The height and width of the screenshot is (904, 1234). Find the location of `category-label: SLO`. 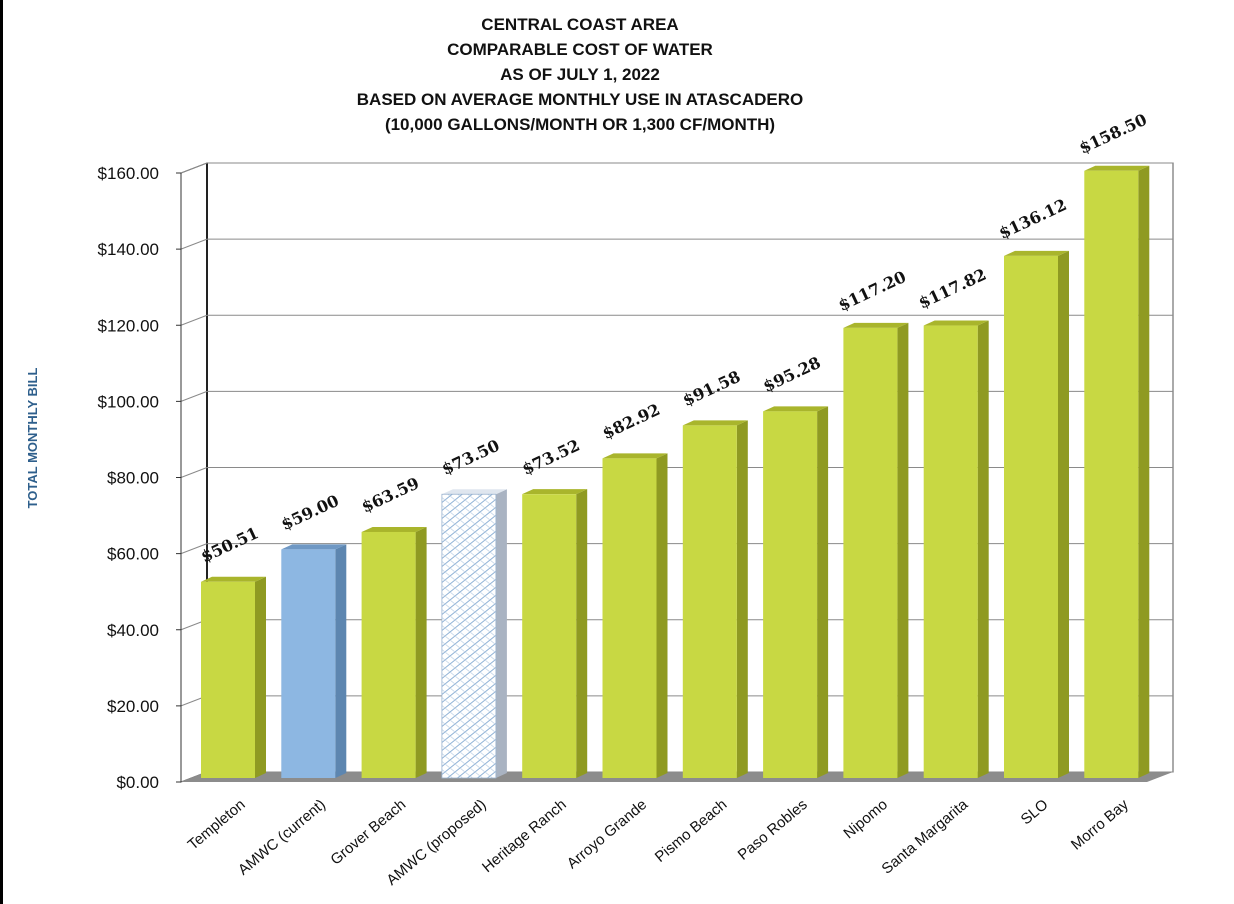

category-label: SLO is located at coordinates (1035, 812).